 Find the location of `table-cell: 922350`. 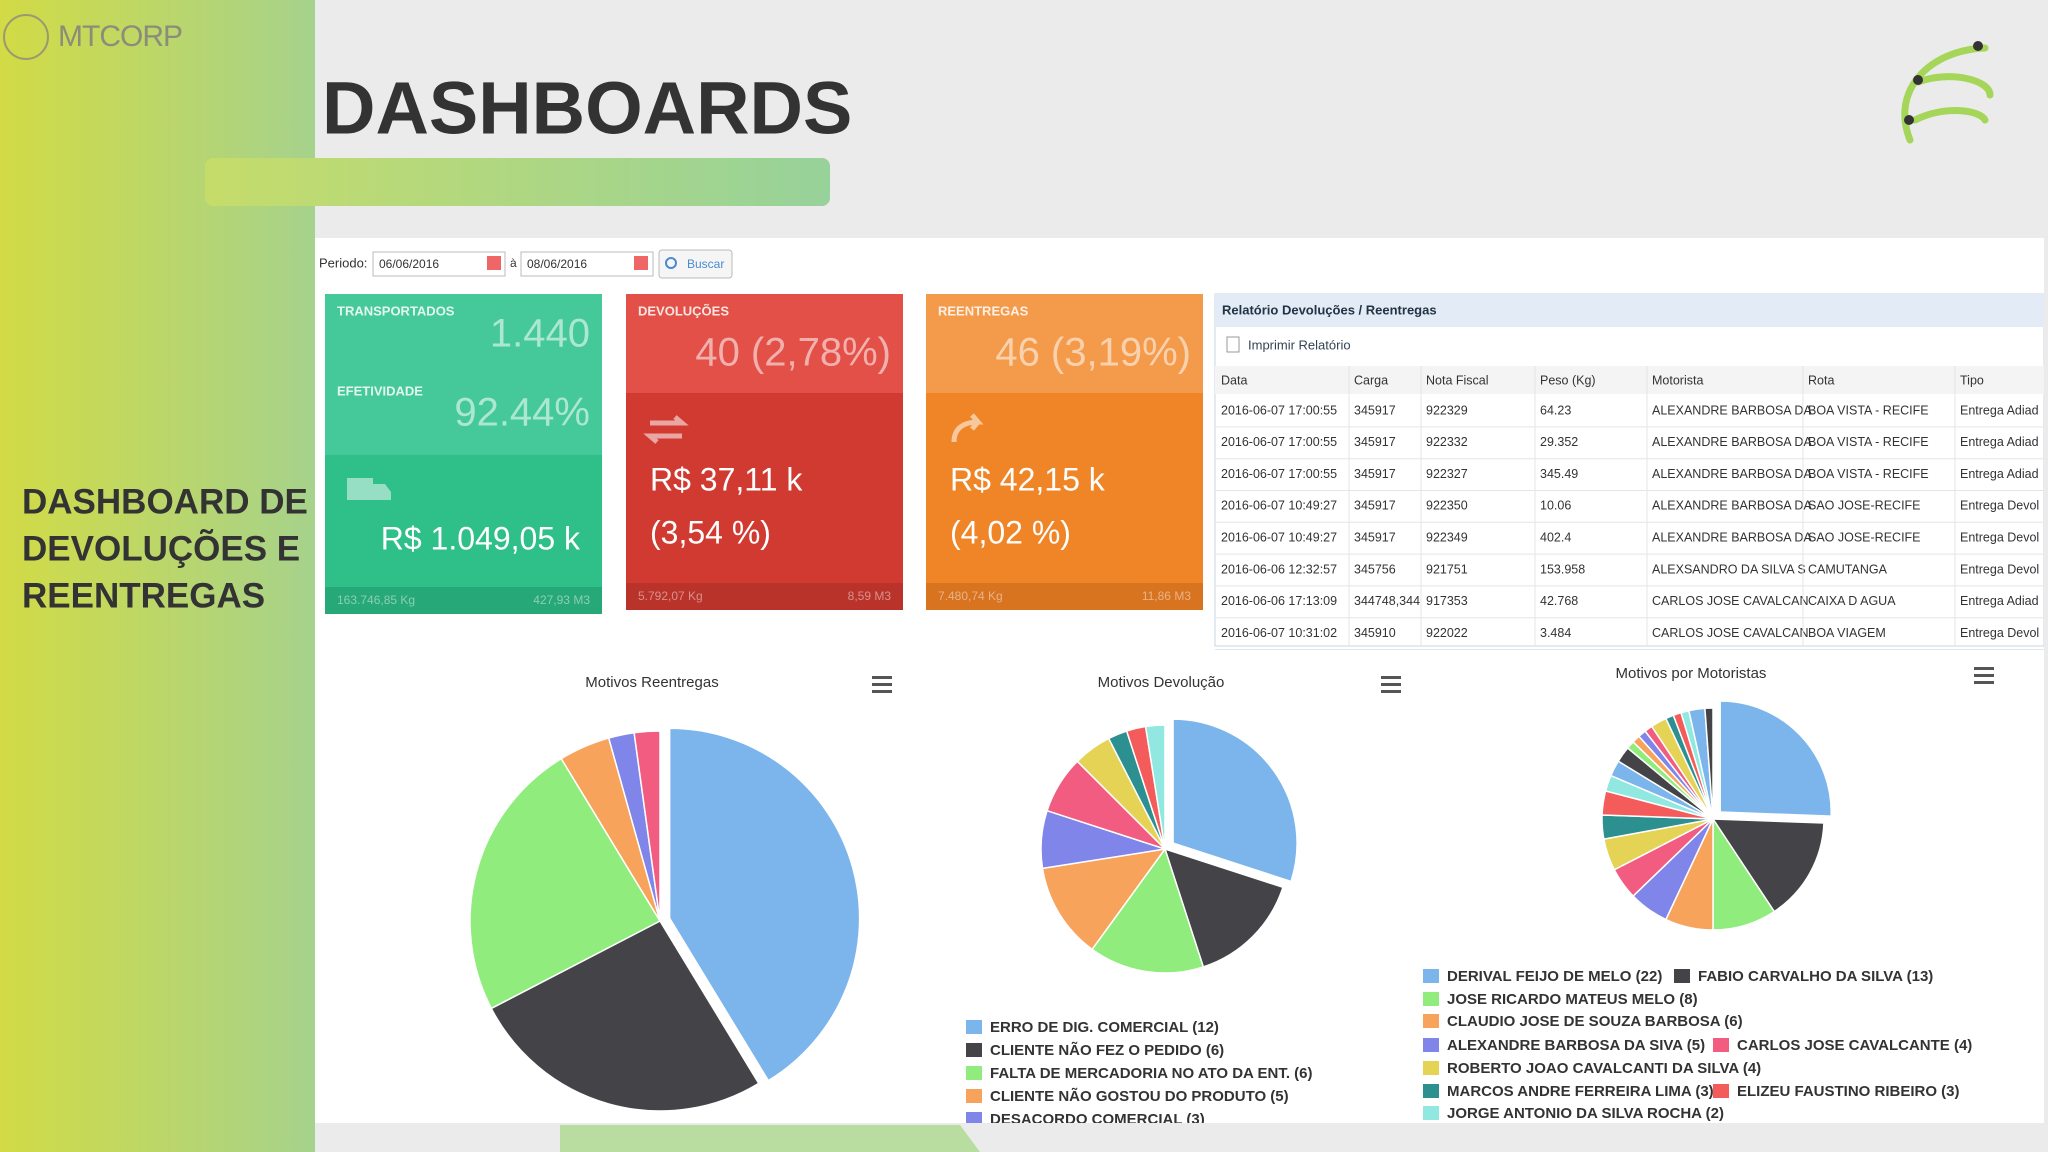

table-cell: 922350 is located at coordinates (1447, 506).